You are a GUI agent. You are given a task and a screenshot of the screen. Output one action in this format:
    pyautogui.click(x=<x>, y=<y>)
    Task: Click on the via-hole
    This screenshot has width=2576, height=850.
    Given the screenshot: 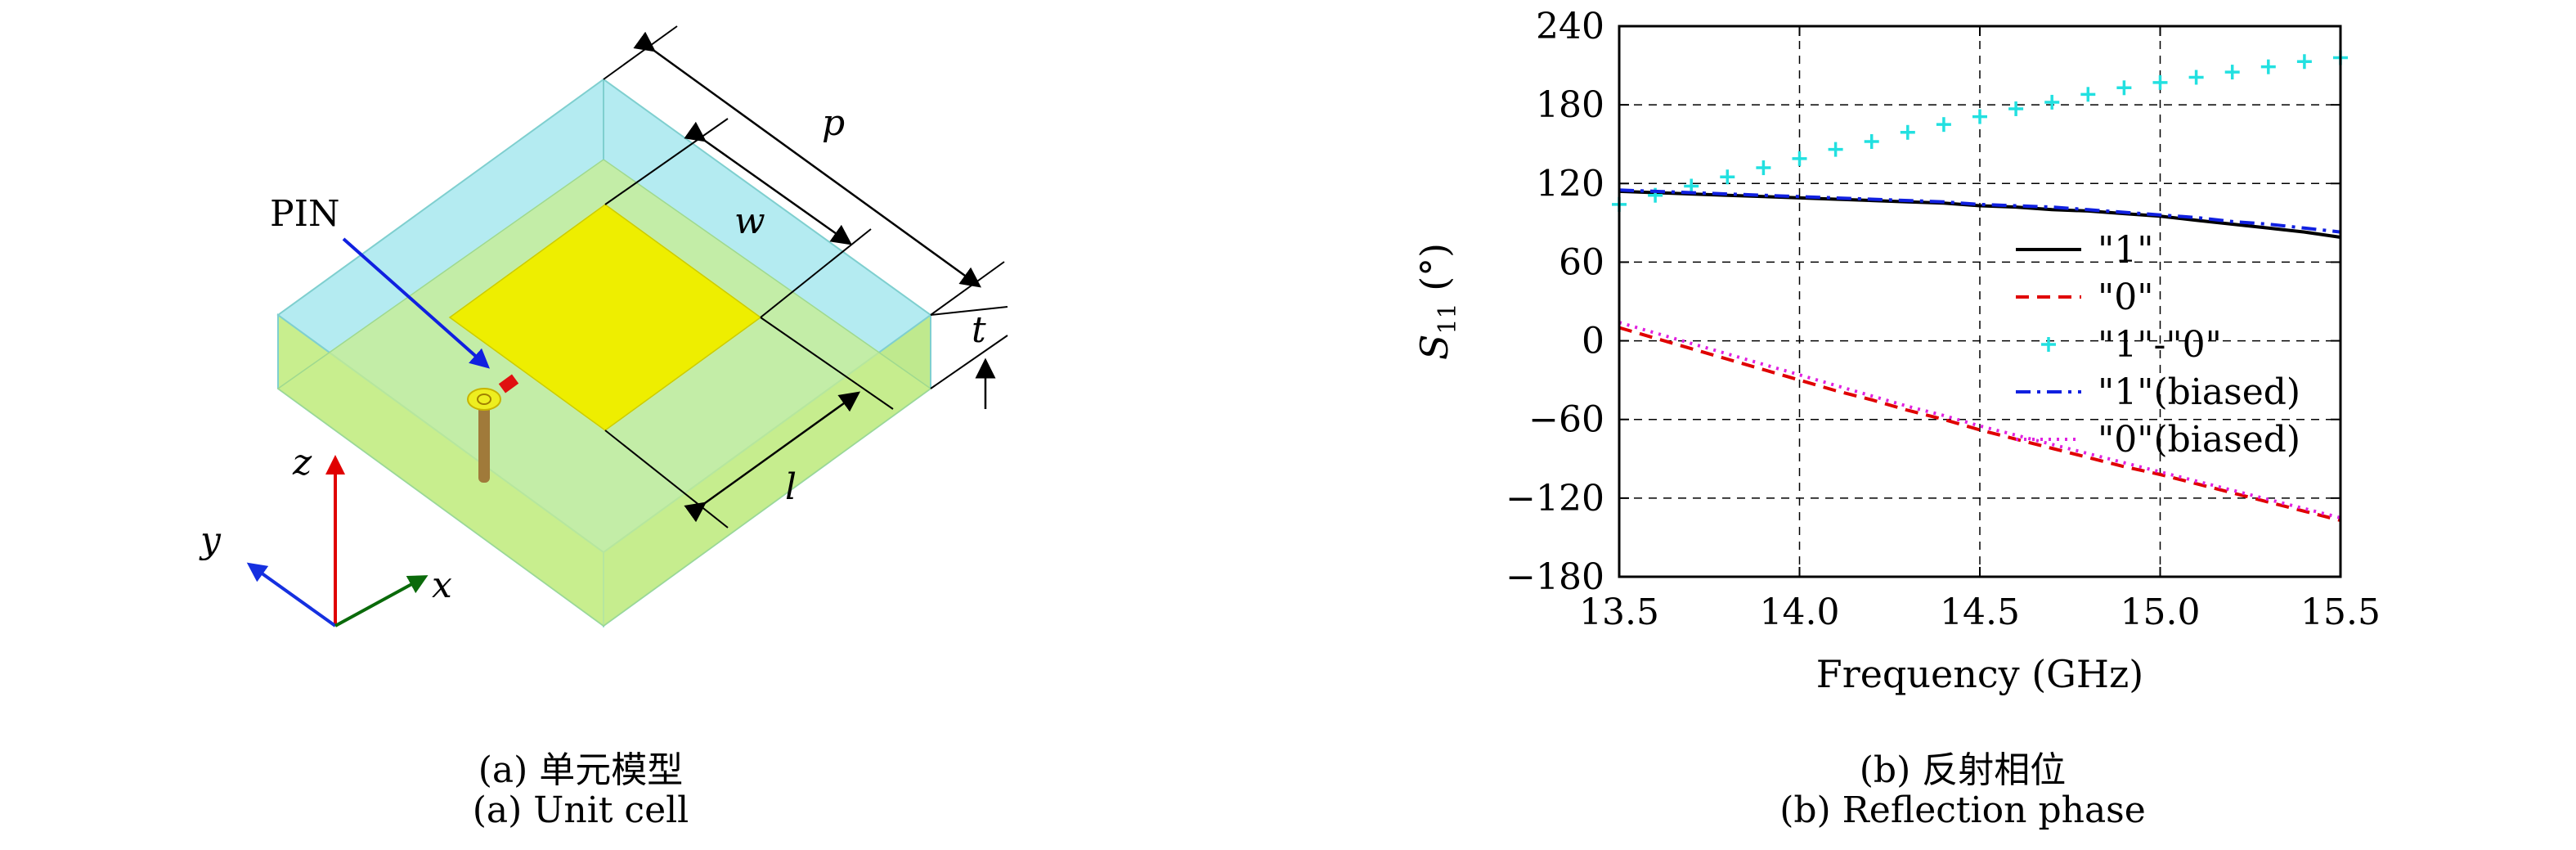 What is the action you would take?
    pyautogui.click(x=484, y=400)
    